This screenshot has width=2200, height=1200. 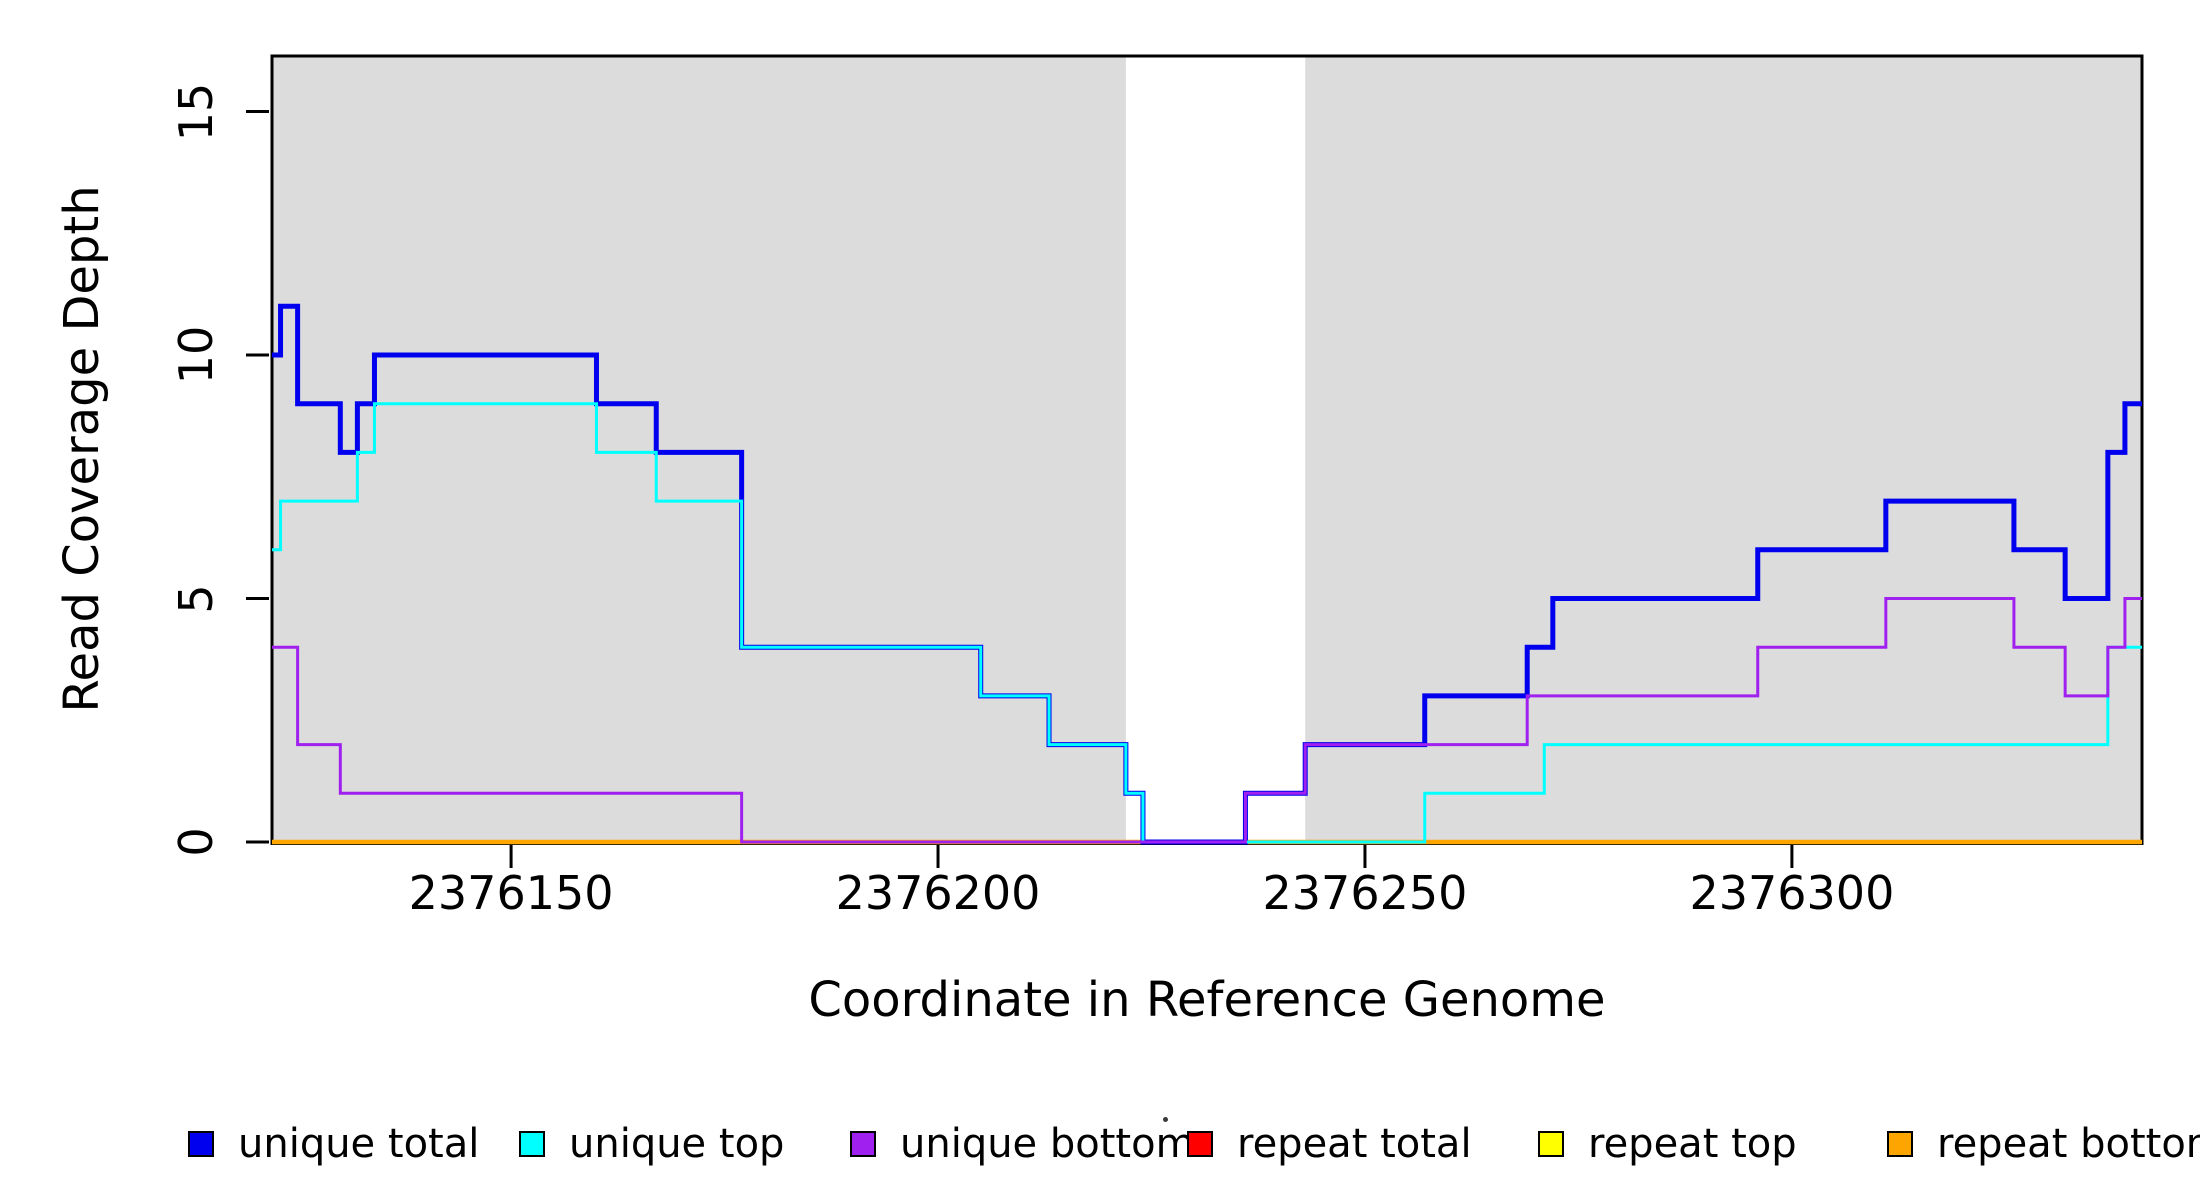 I want to click on legend-swatch-repeat-bottom, so click(x=1900, y=1144).